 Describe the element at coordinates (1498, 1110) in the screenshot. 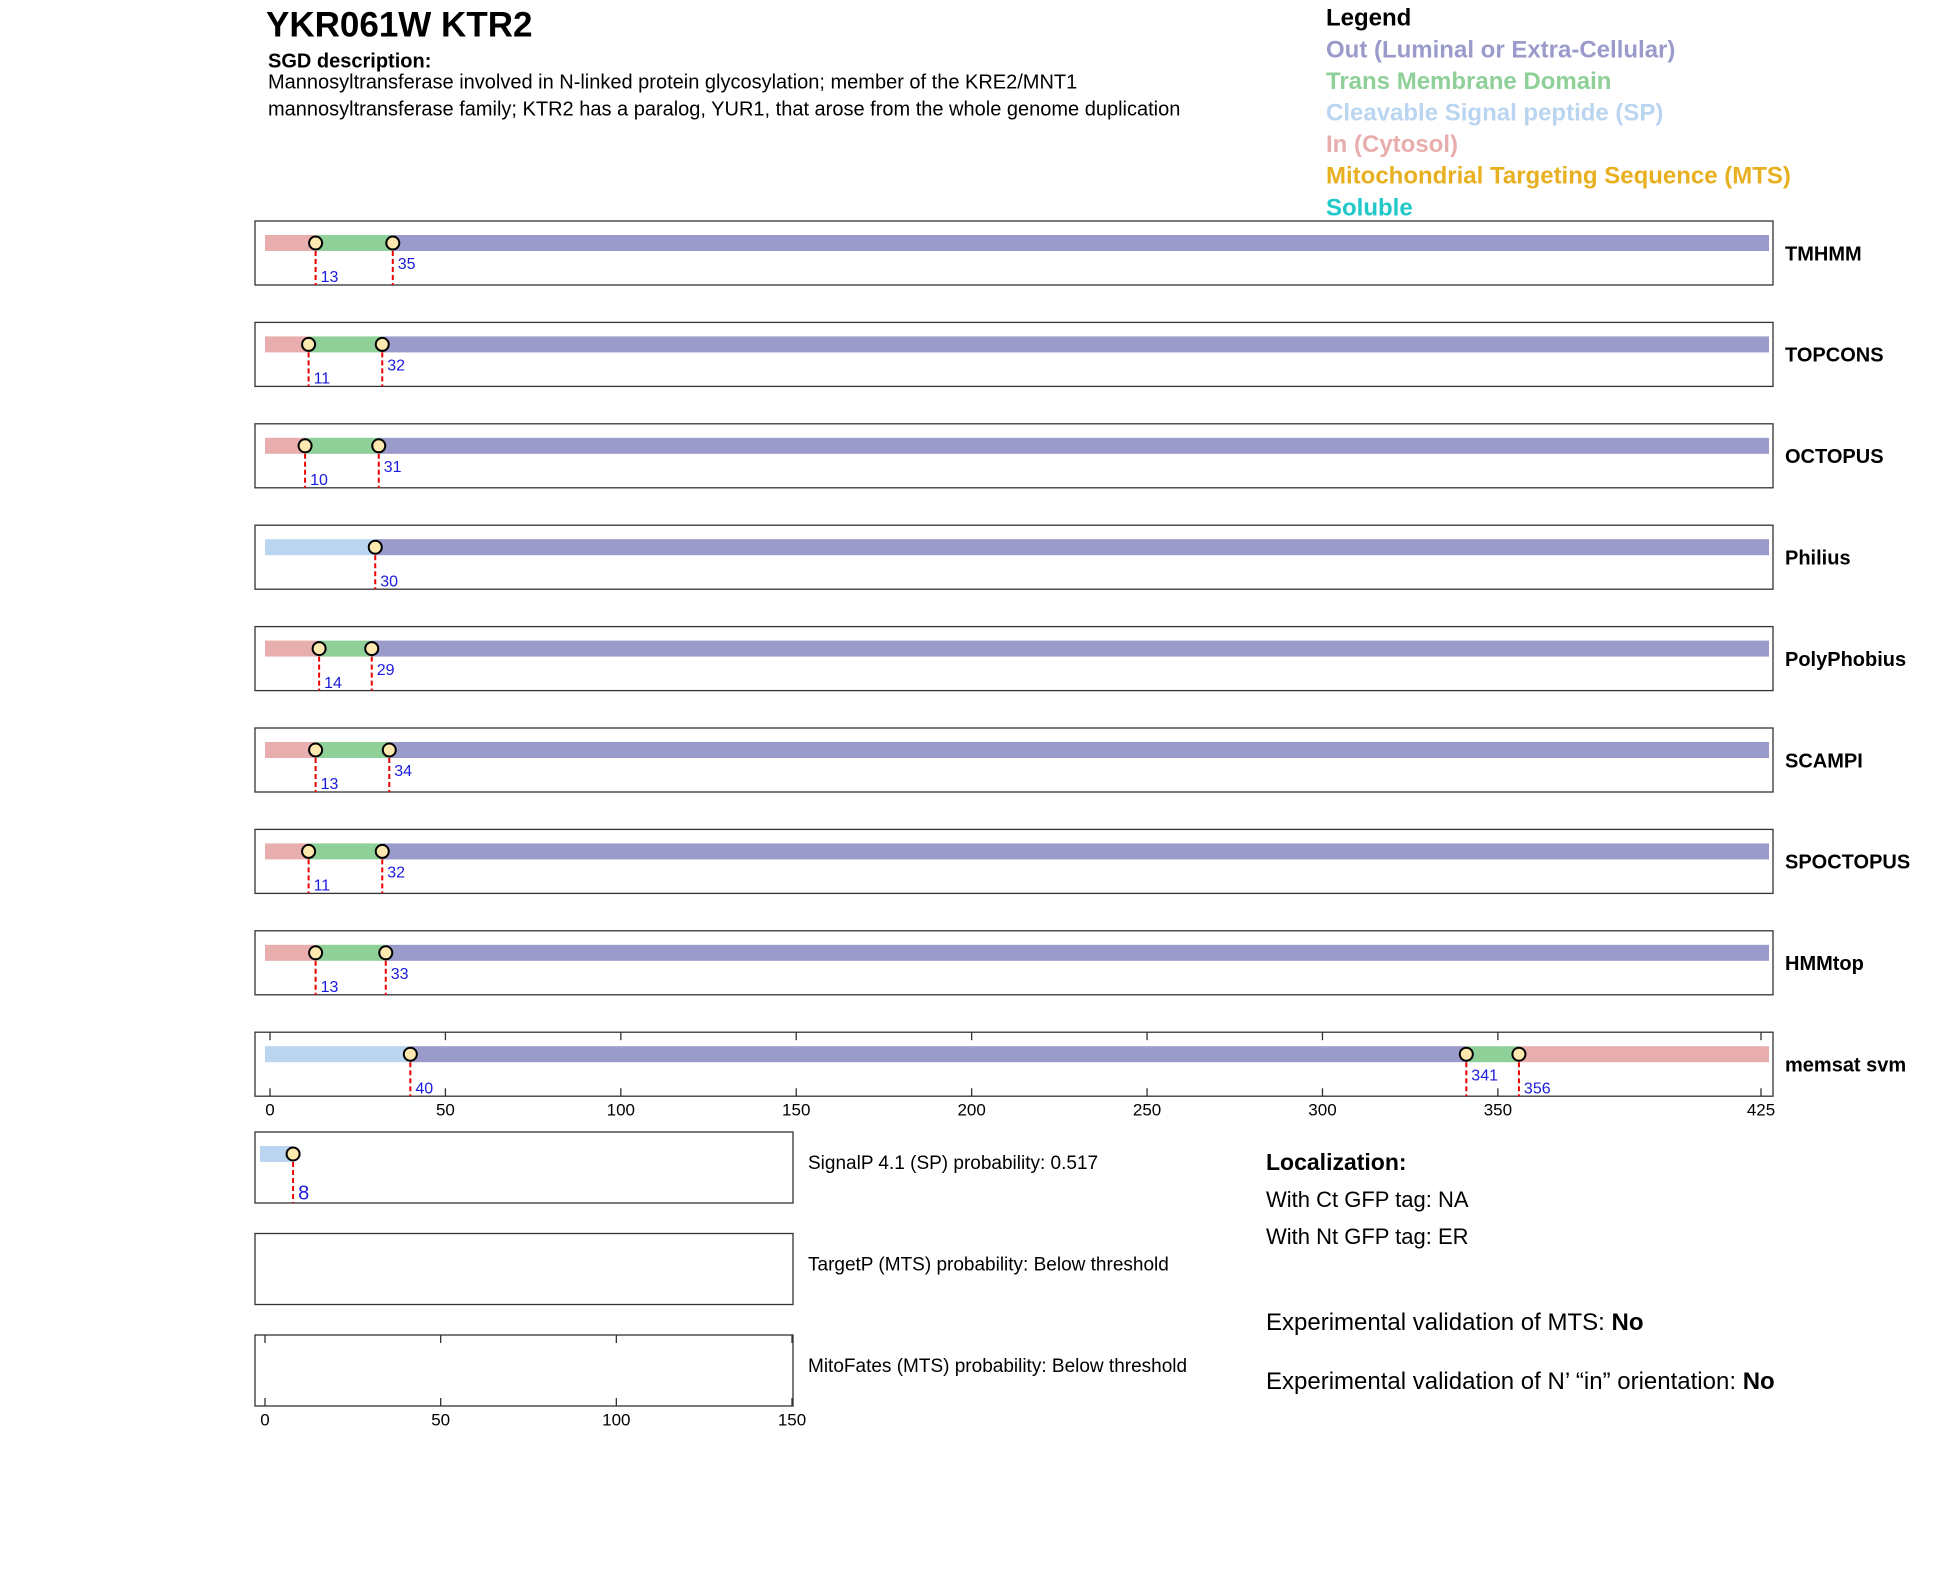

I see `x-tick-label: 350` at that location.